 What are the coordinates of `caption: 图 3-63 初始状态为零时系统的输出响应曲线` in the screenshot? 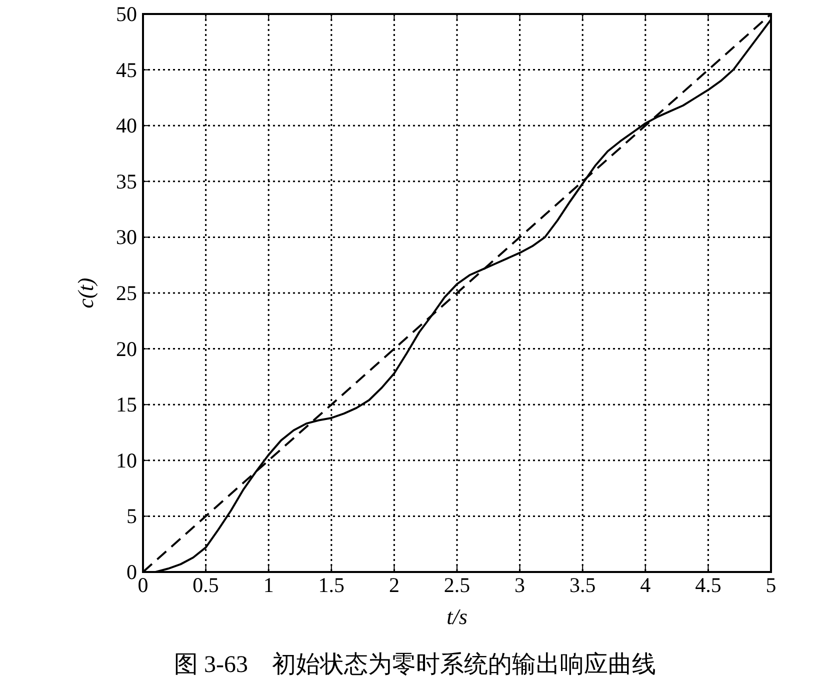 It's located at (415, 664).